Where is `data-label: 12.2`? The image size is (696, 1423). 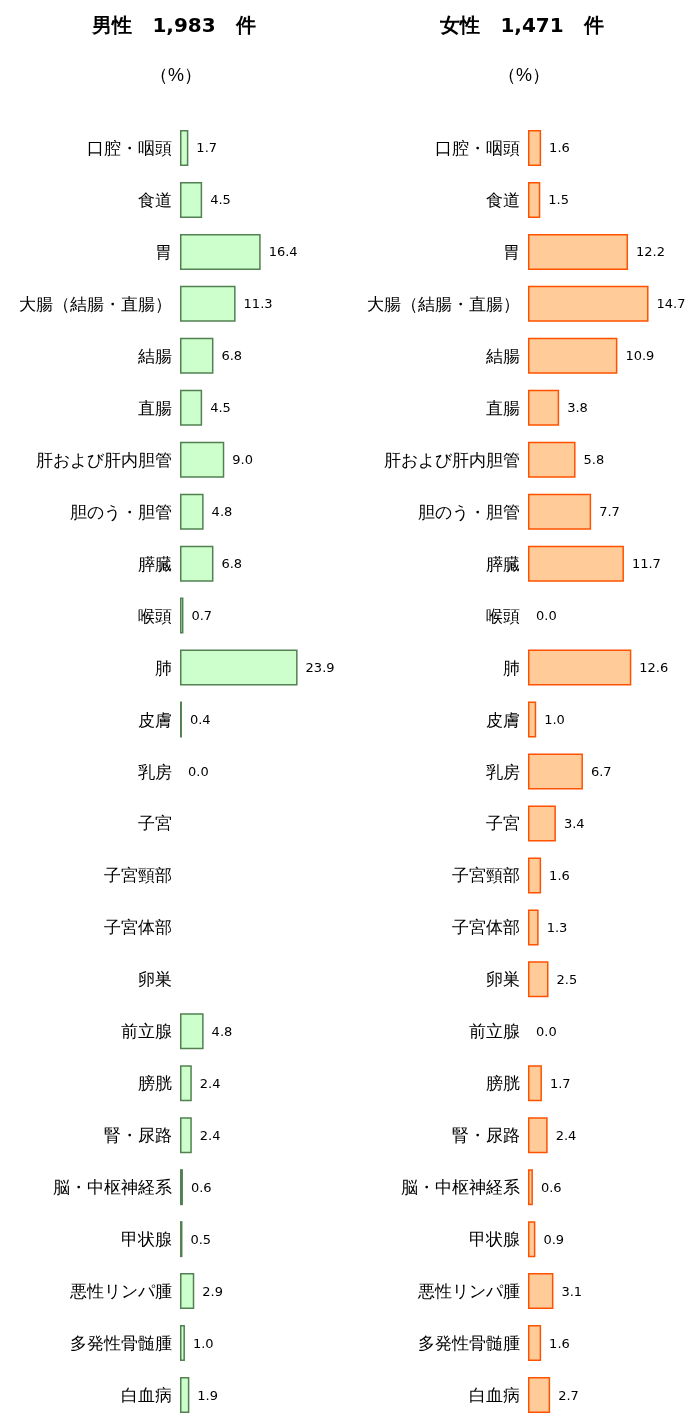 data-label: 12.2 is located at coordinates (650, 252).